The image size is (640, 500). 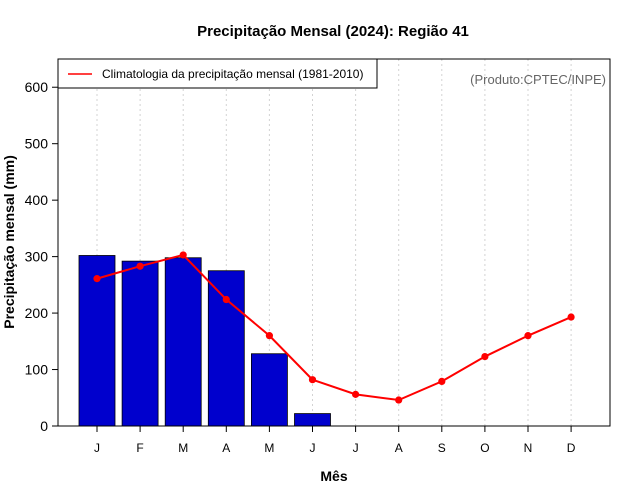 What do you see at coordinates (37, 257) in the screenshot?
I see `y-tick-label: 300` at bounding box center [37, 257].